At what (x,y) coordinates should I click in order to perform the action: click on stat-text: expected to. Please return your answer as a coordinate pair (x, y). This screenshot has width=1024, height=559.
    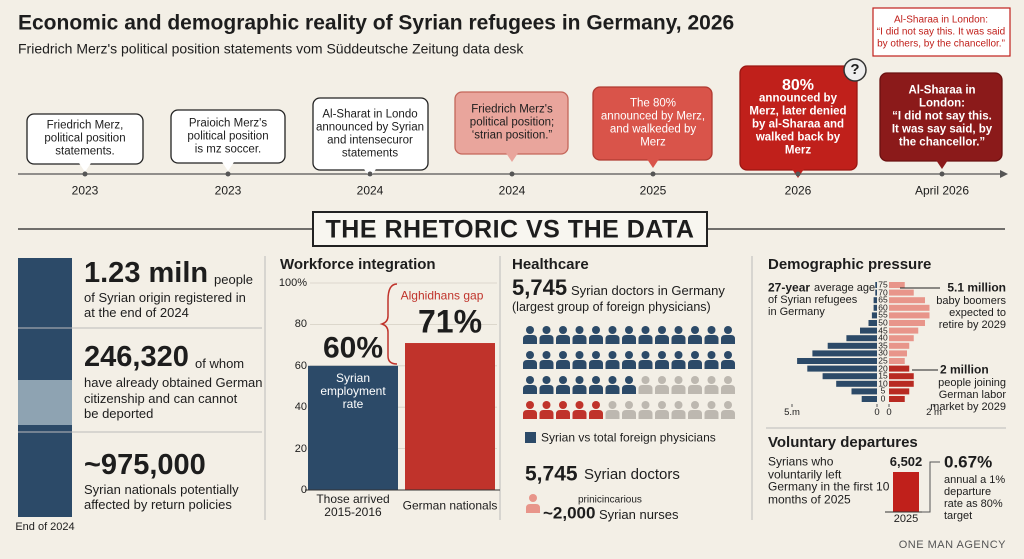
    Looking at the image, I should click on (977, 312).